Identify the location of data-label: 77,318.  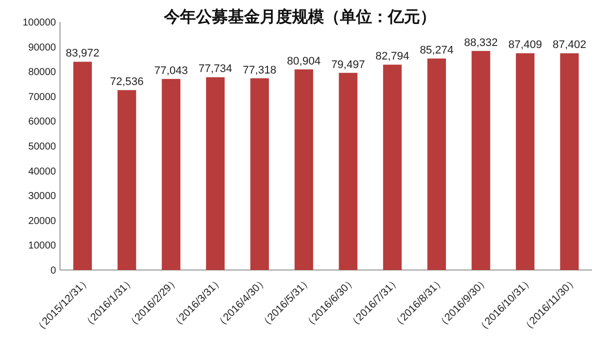
(259, 70).